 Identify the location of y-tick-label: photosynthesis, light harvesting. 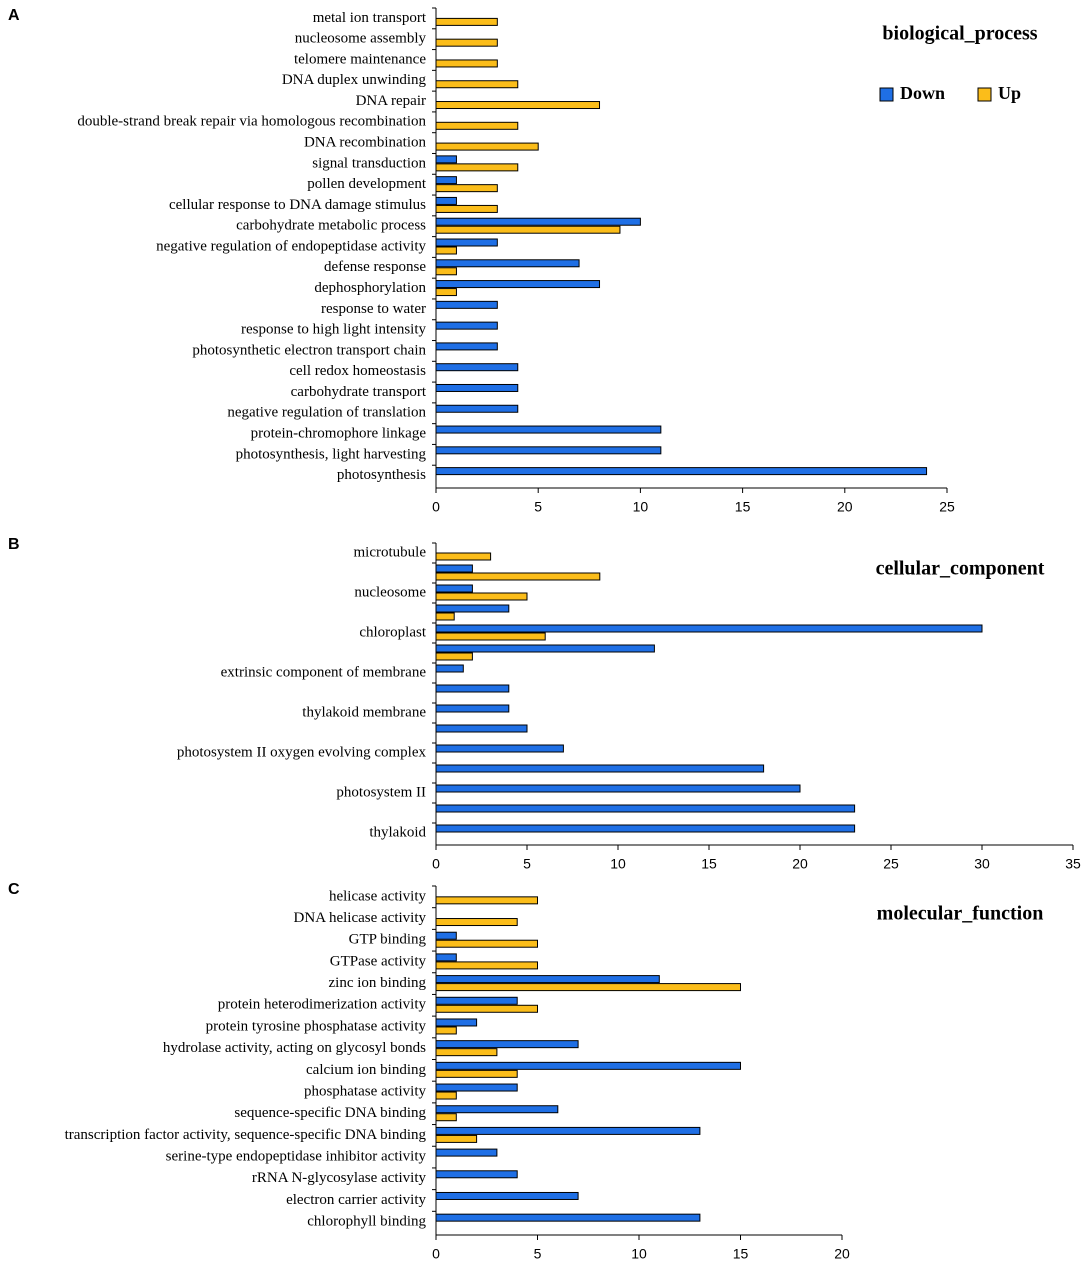
(331, 454).